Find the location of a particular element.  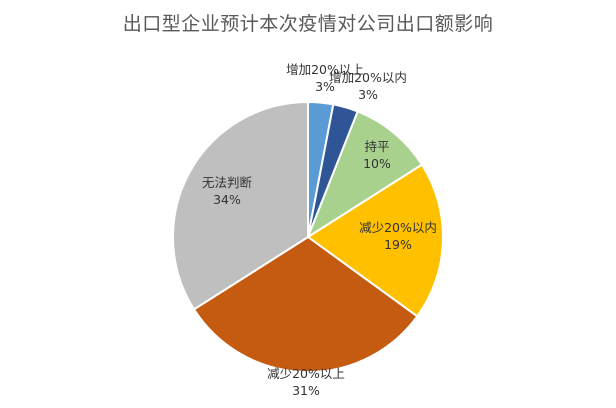

pie-slice-label: 无法判断 34% is located at coordinates (227, 191).